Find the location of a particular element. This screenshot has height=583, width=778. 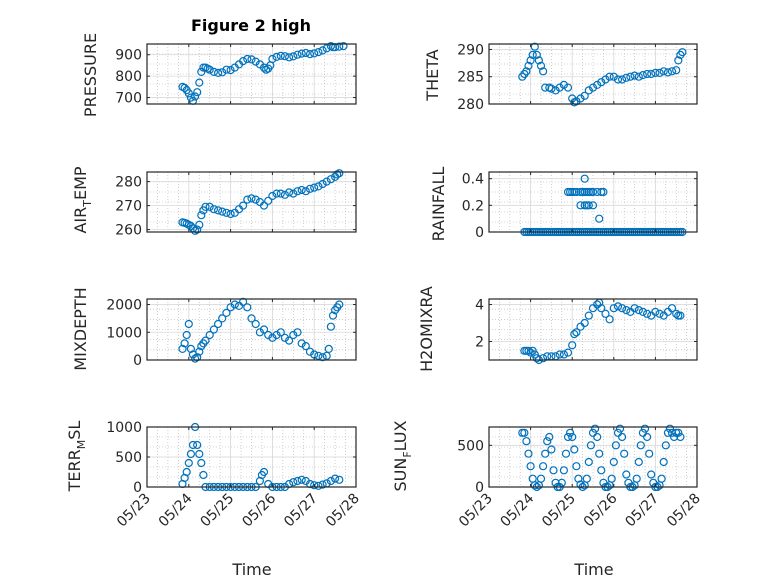

subplot-pressure: PRESSURE is located at coordinates (90, 75).